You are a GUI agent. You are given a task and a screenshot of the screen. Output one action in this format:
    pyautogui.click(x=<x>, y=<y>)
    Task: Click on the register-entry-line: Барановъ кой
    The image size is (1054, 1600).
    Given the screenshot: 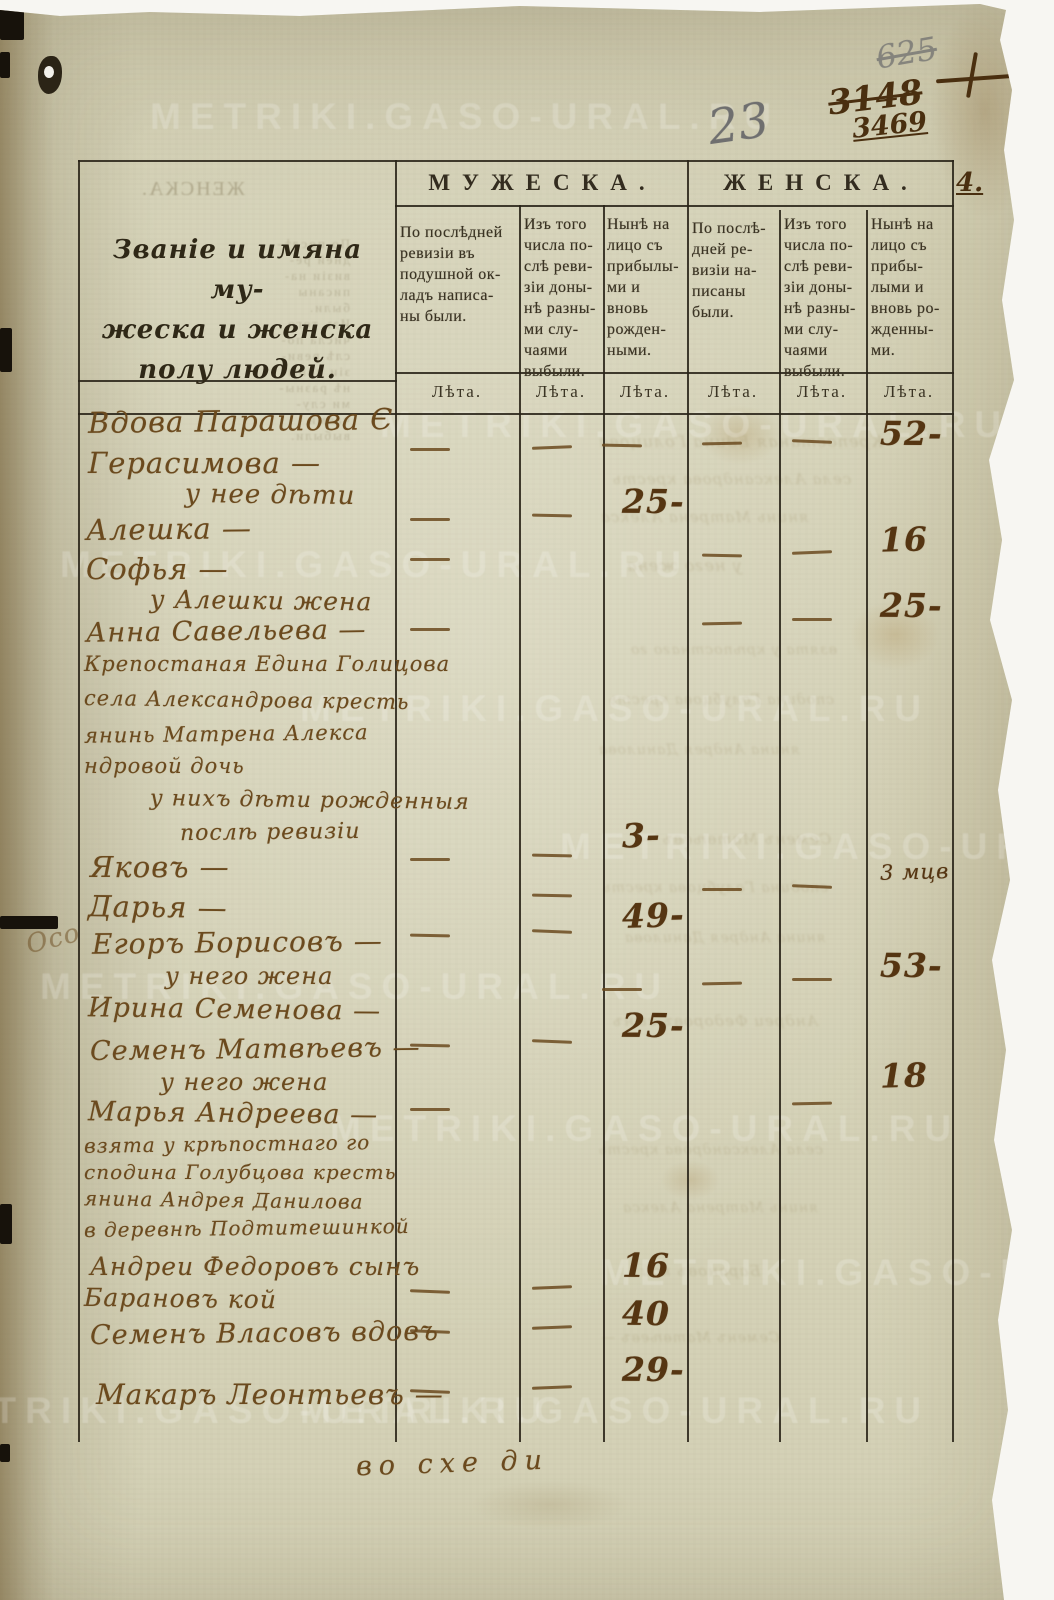 What is the action you would take?
    pyautogui.click(x=180, y=1298)
    